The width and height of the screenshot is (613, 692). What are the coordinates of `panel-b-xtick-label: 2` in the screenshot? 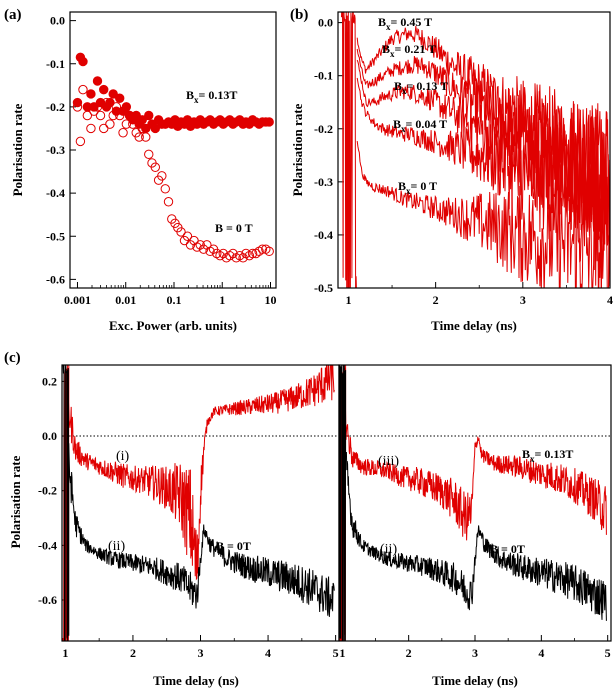 It's located at (436, 300).